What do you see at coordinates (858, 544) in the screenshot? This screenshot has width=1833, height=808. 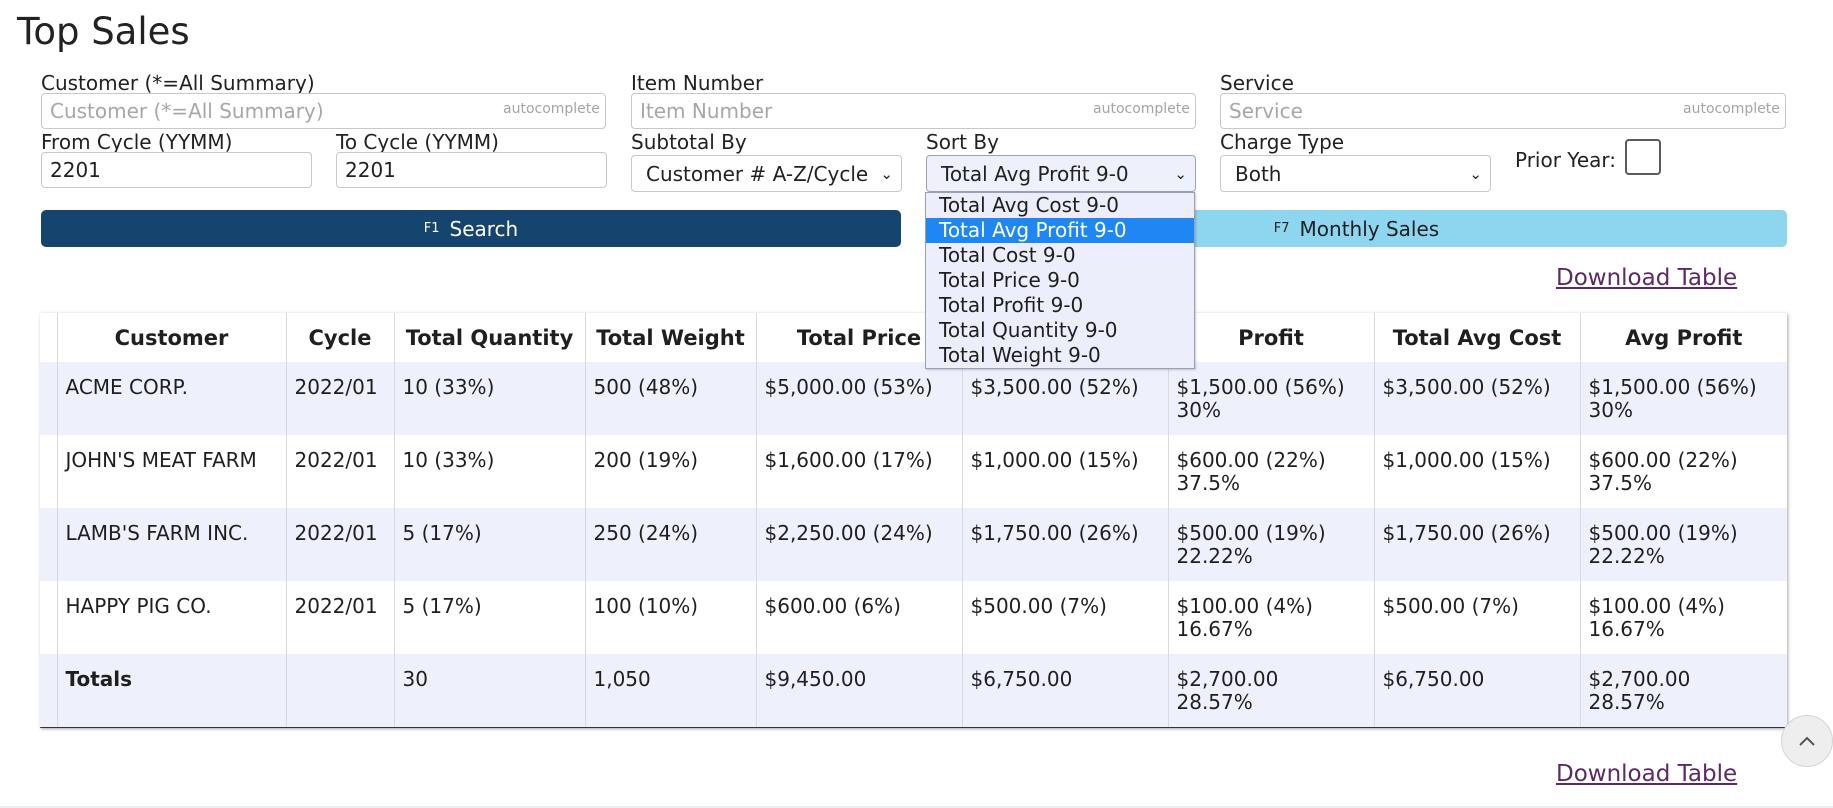 I see `cell-price: $2,250.00 (24%)` at bounding box center [858, 544].